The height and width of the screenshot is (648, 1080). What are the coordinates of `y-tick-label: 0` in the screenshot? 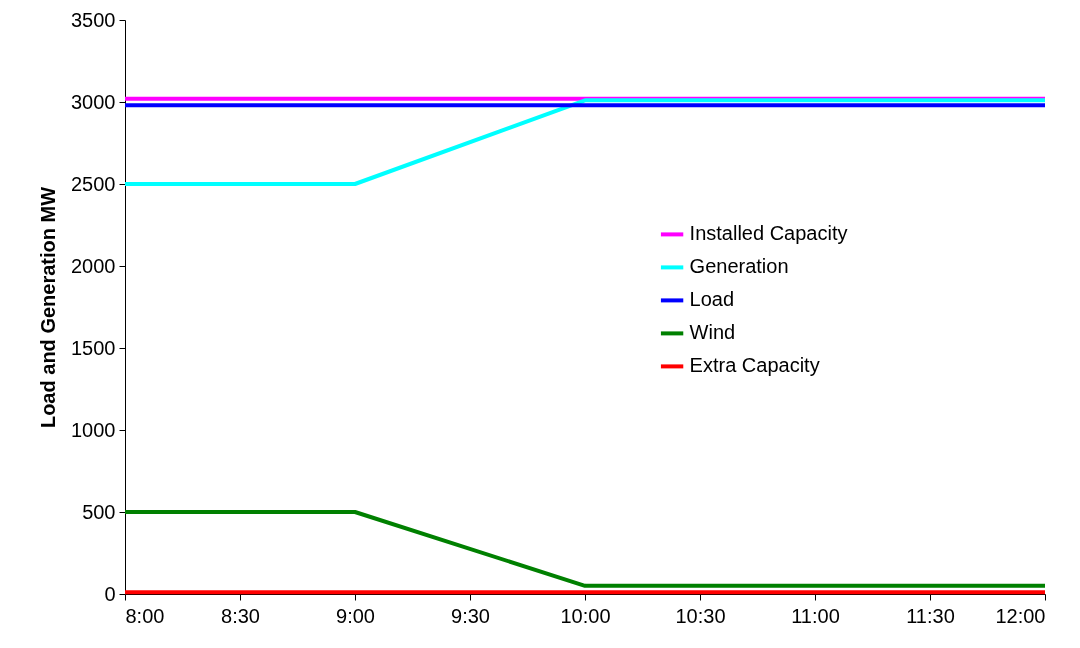 It's located at (110, 593).